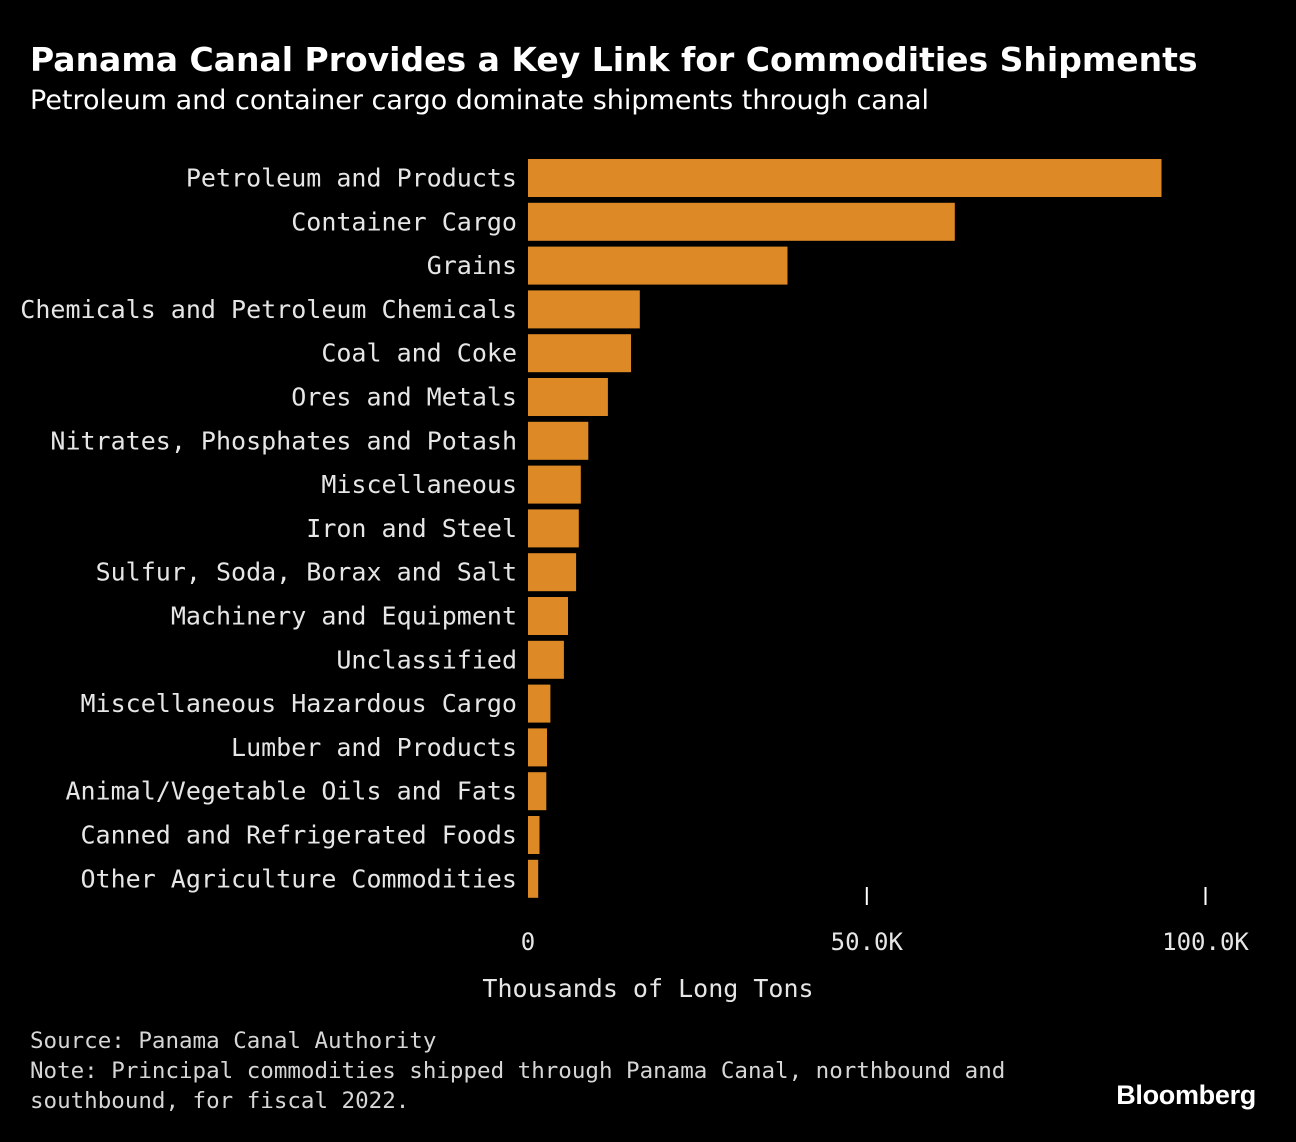  Describe the element at coordinates (1186, 1095) in the screenshot. I see `bloomberg-logo: Bloomberg` at that location.